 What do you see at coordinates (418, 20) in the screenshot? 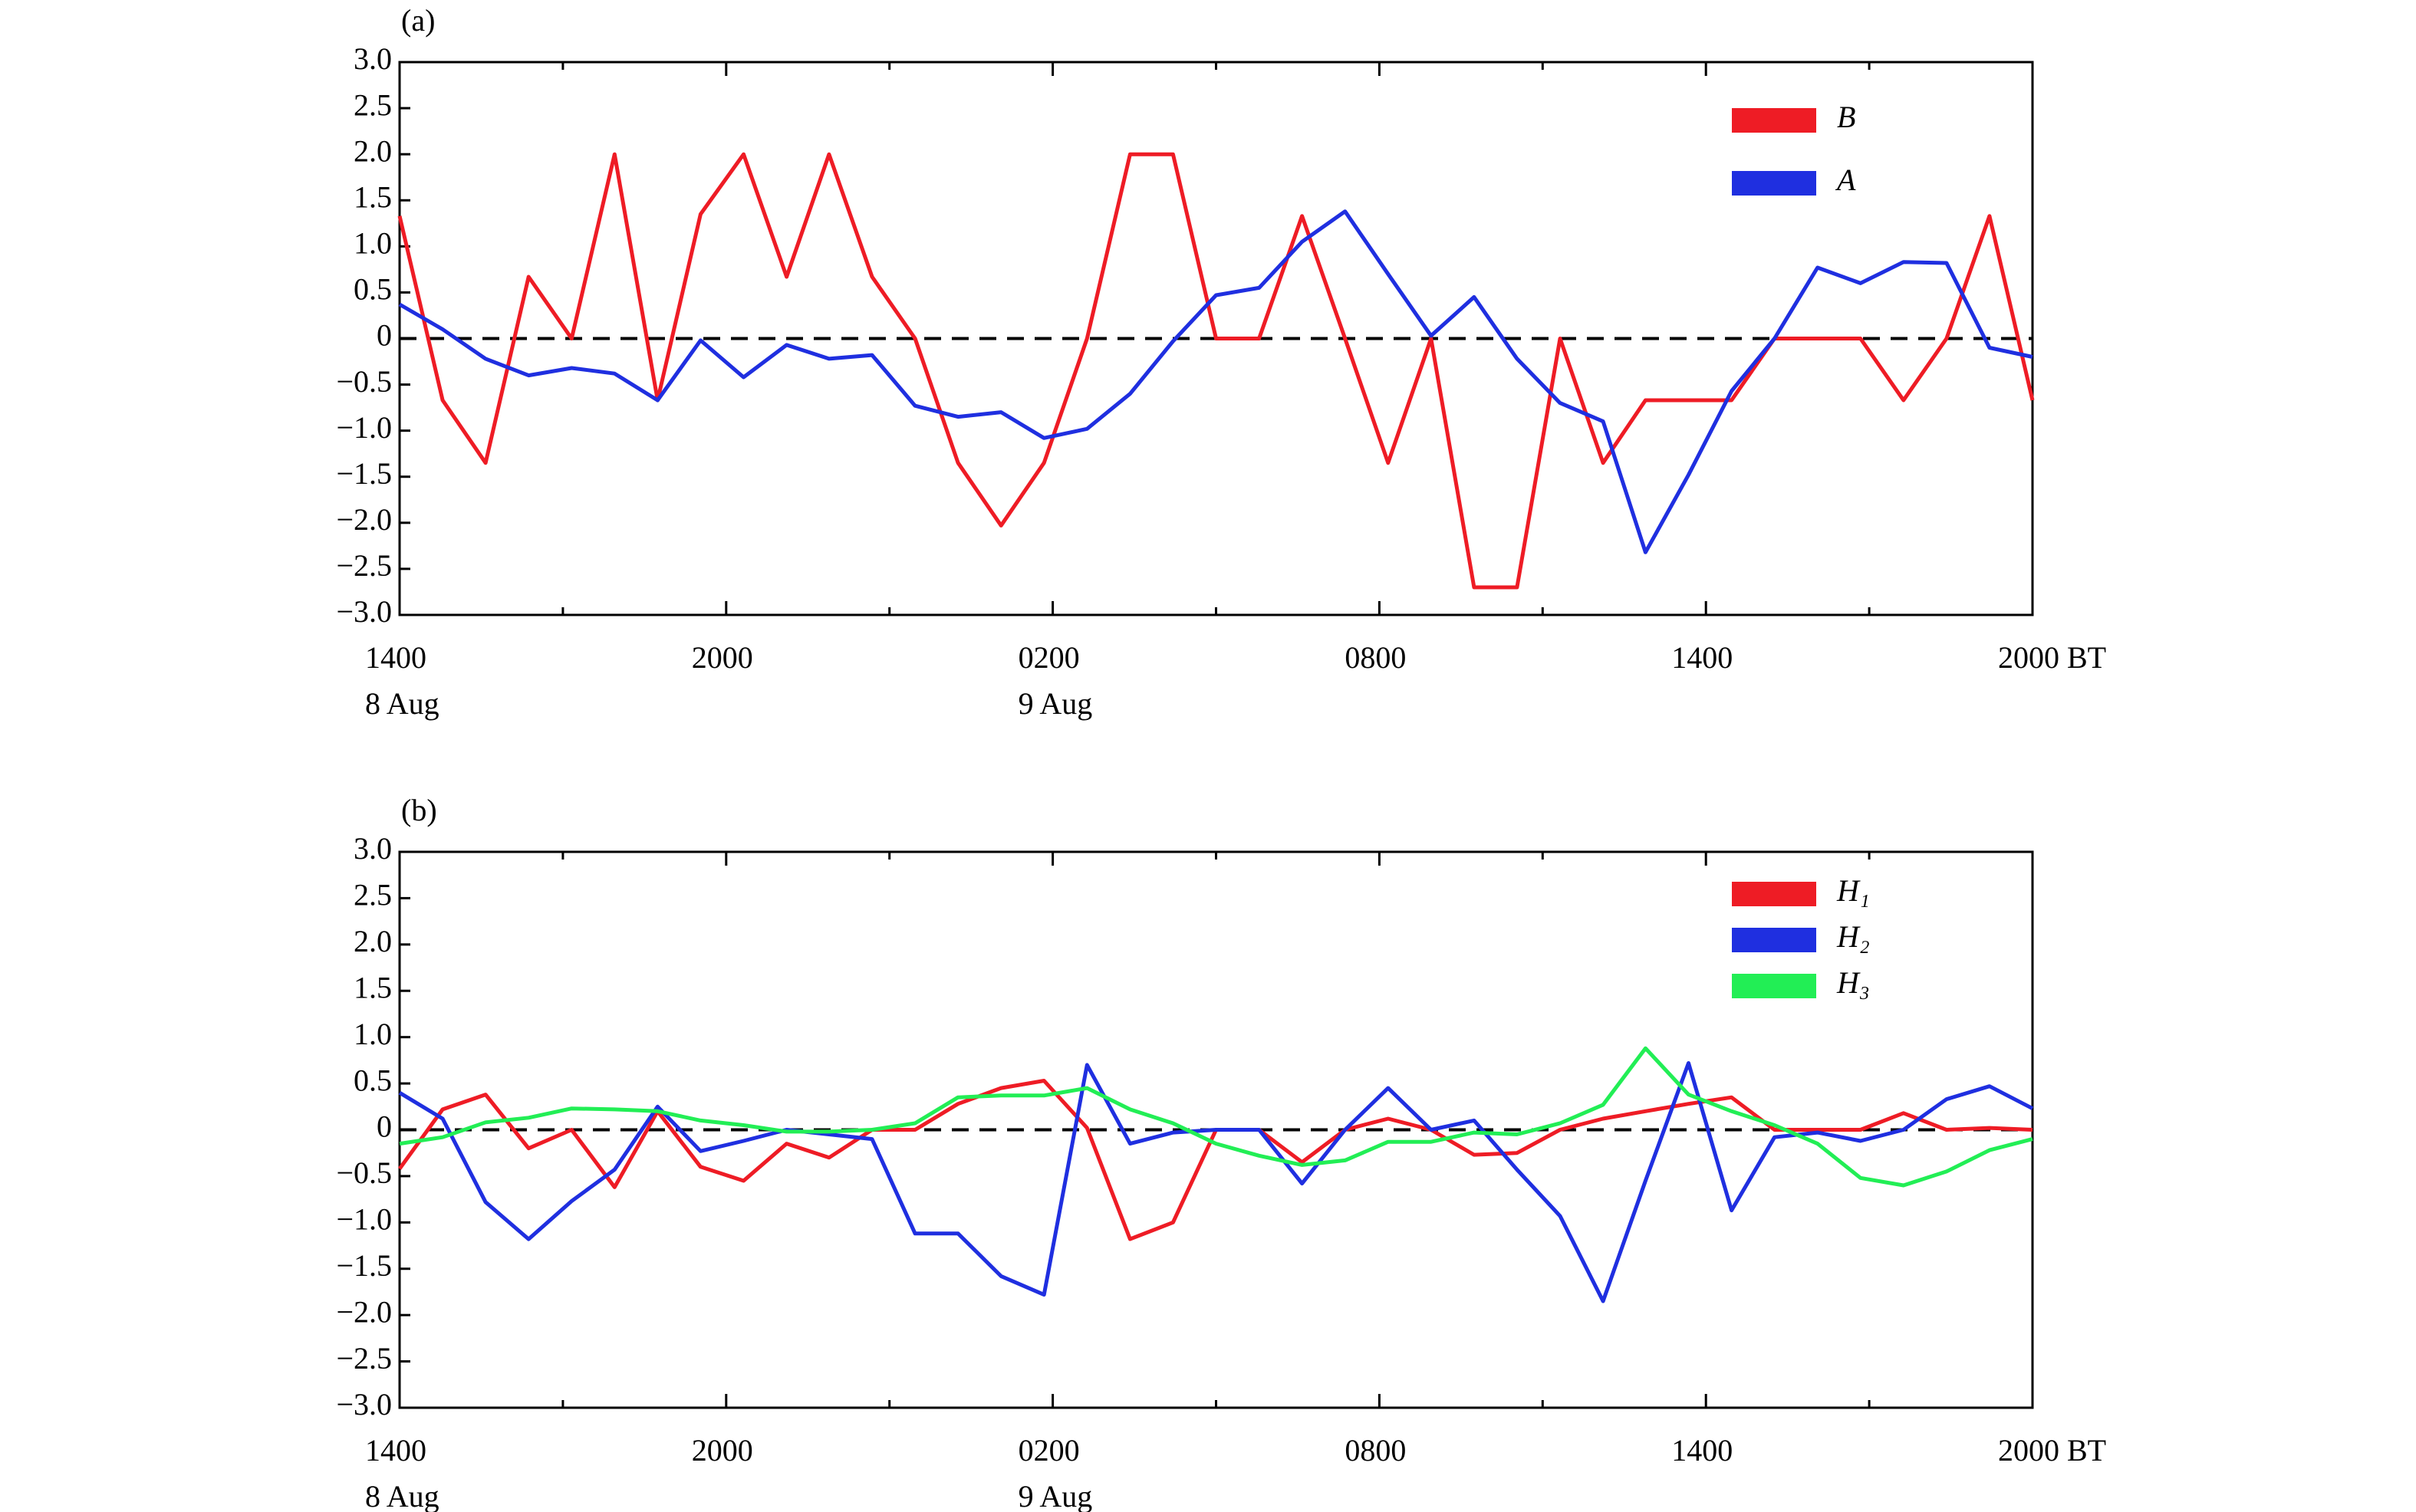
I see `panel-label: (a)` at bounding box center [418, 20].